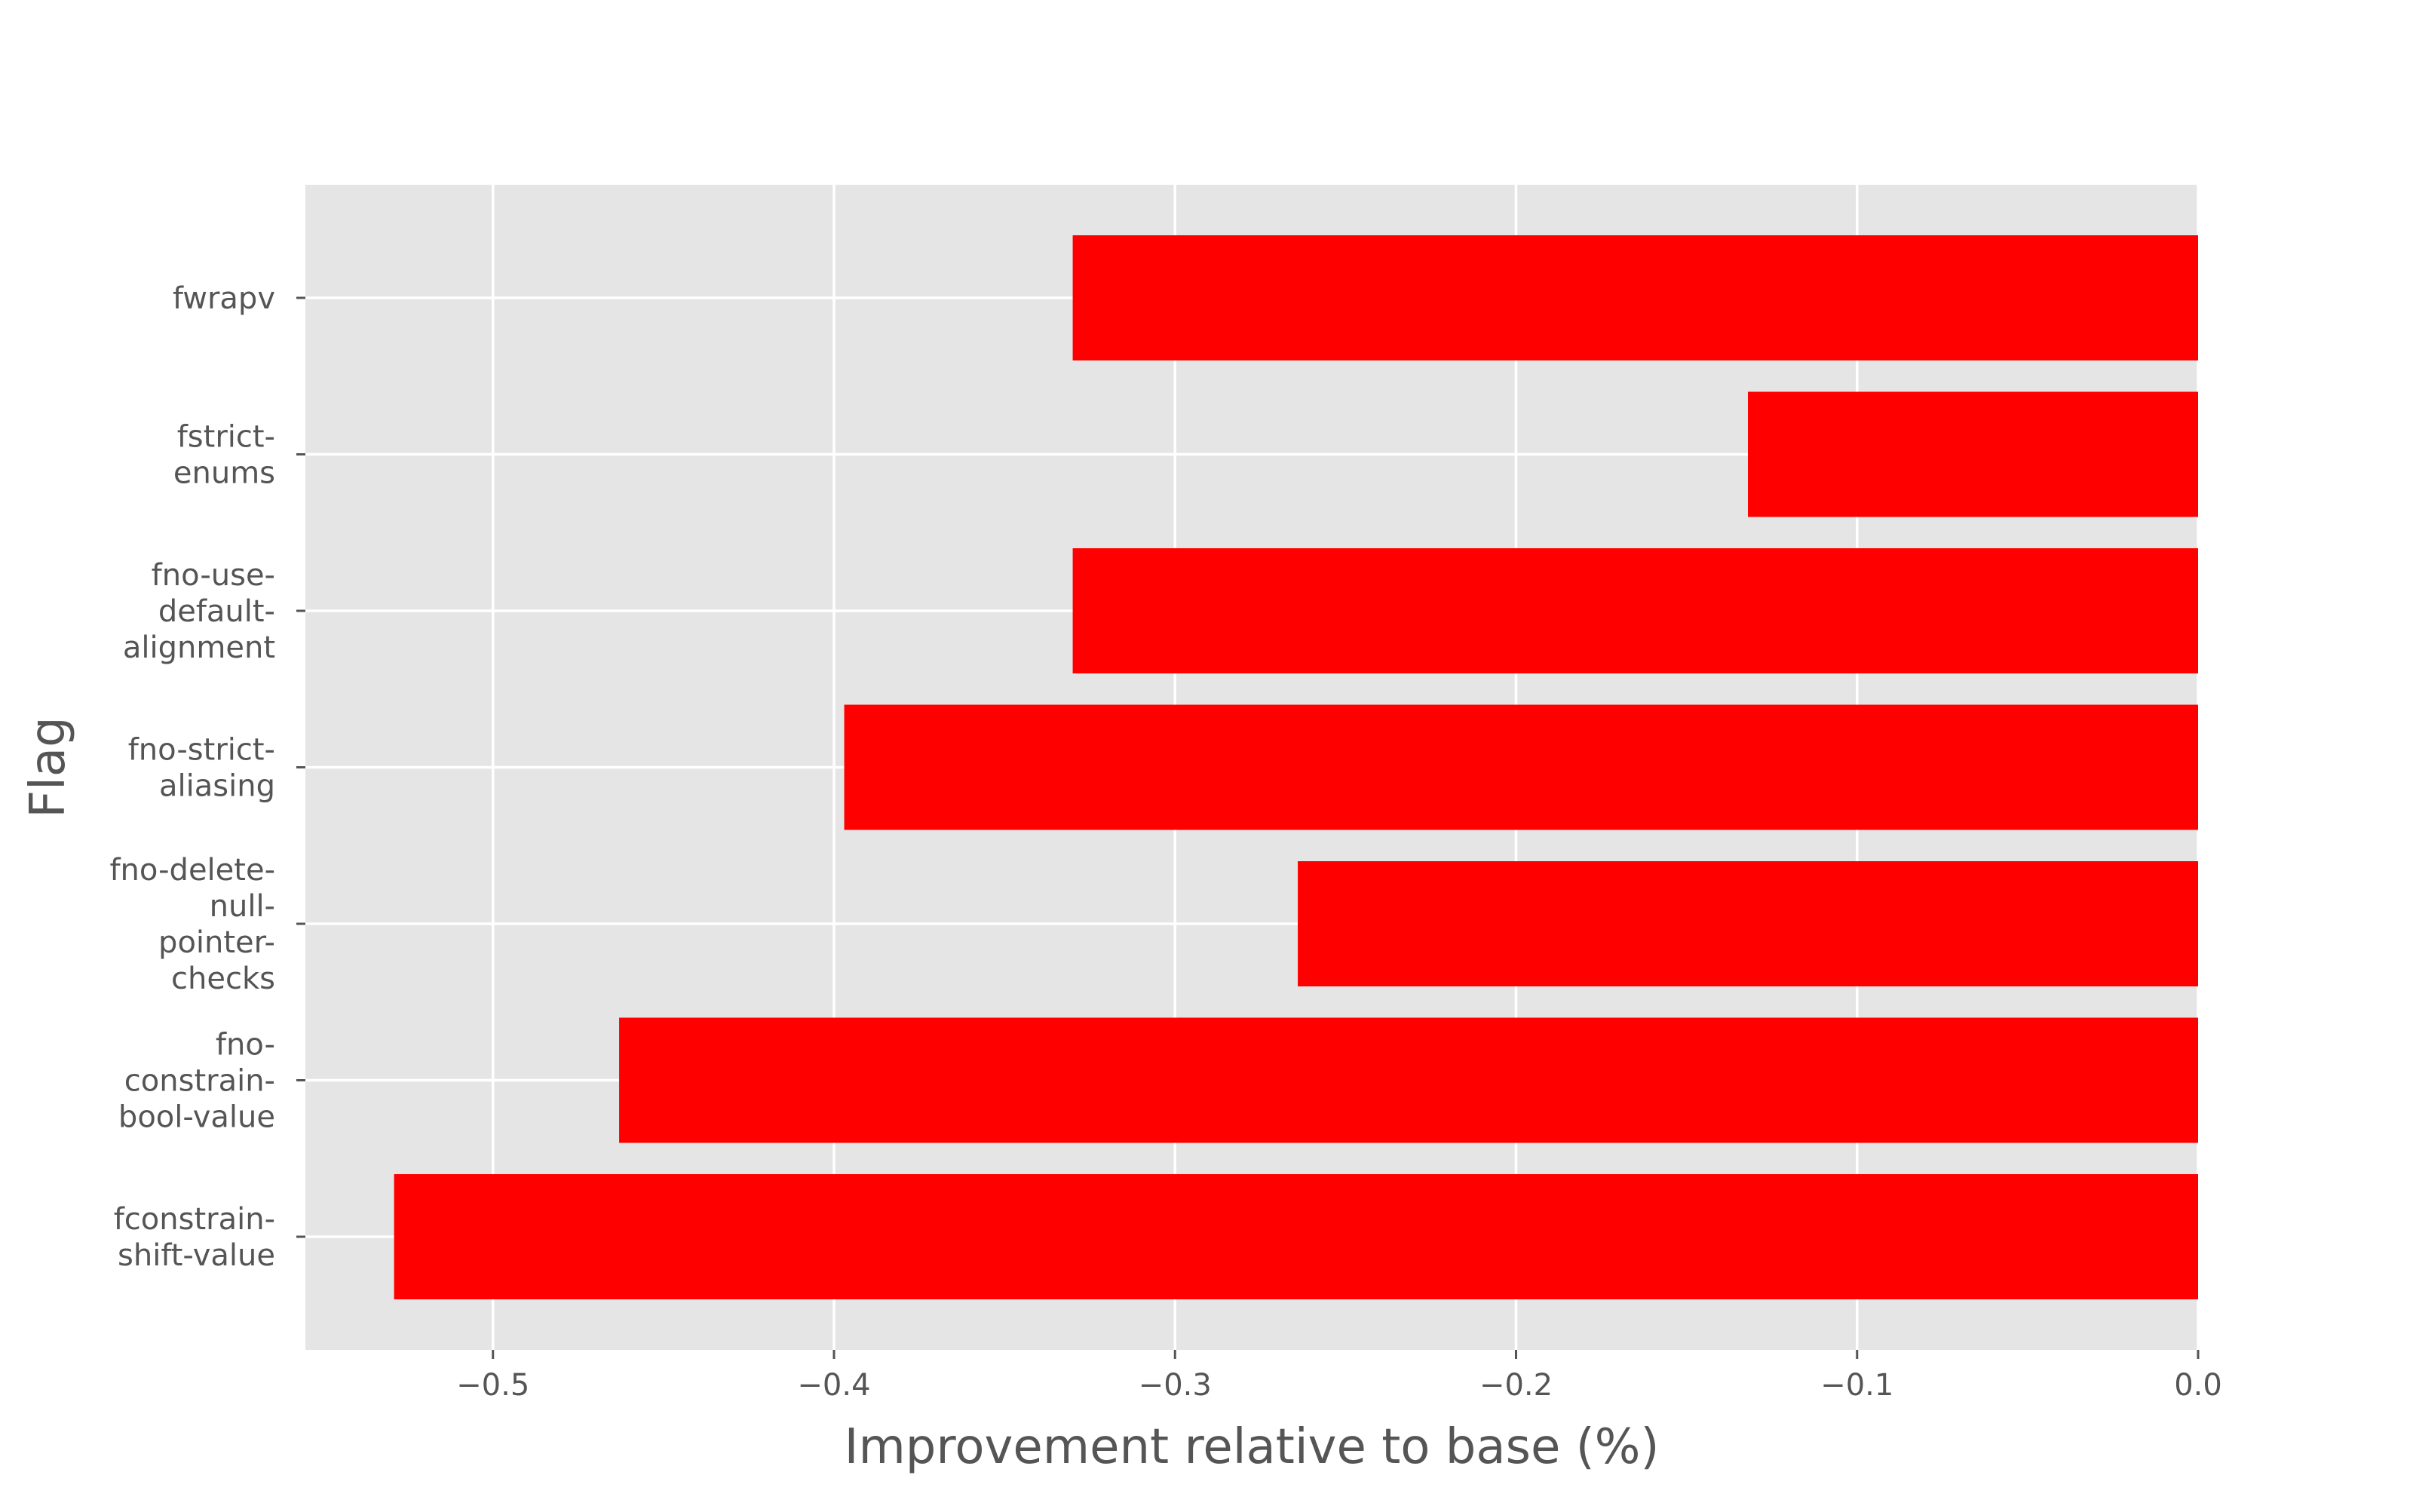 The width and height of the screenshot is (2413, 1512). What do you see at coordinates (1516, 1385) in the screenshot?
I see `x-tick-label: −0.2` at bounding box center [1516, 1385].